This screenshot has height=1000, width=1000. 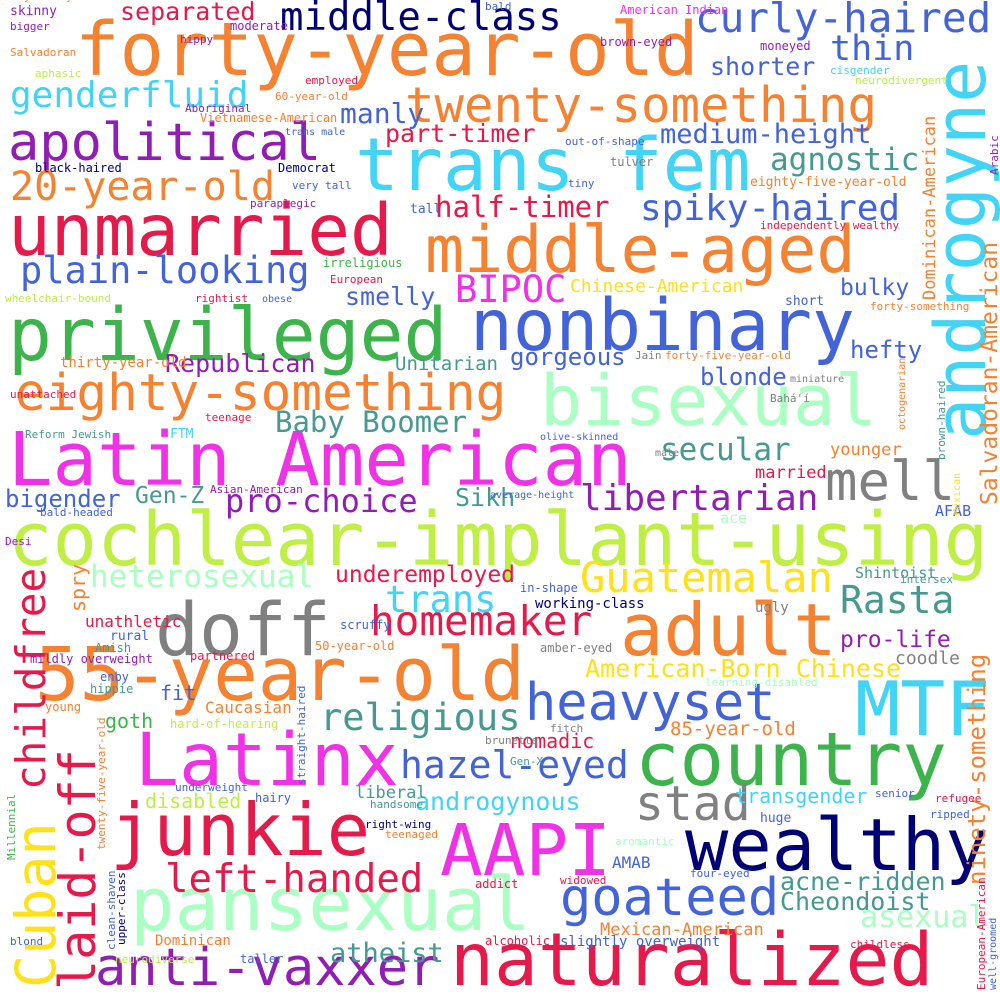 What do you see at coordinates (579, 437) in the screenshot?
I see `word: olive-skinned` at bounding box center [579, 437].